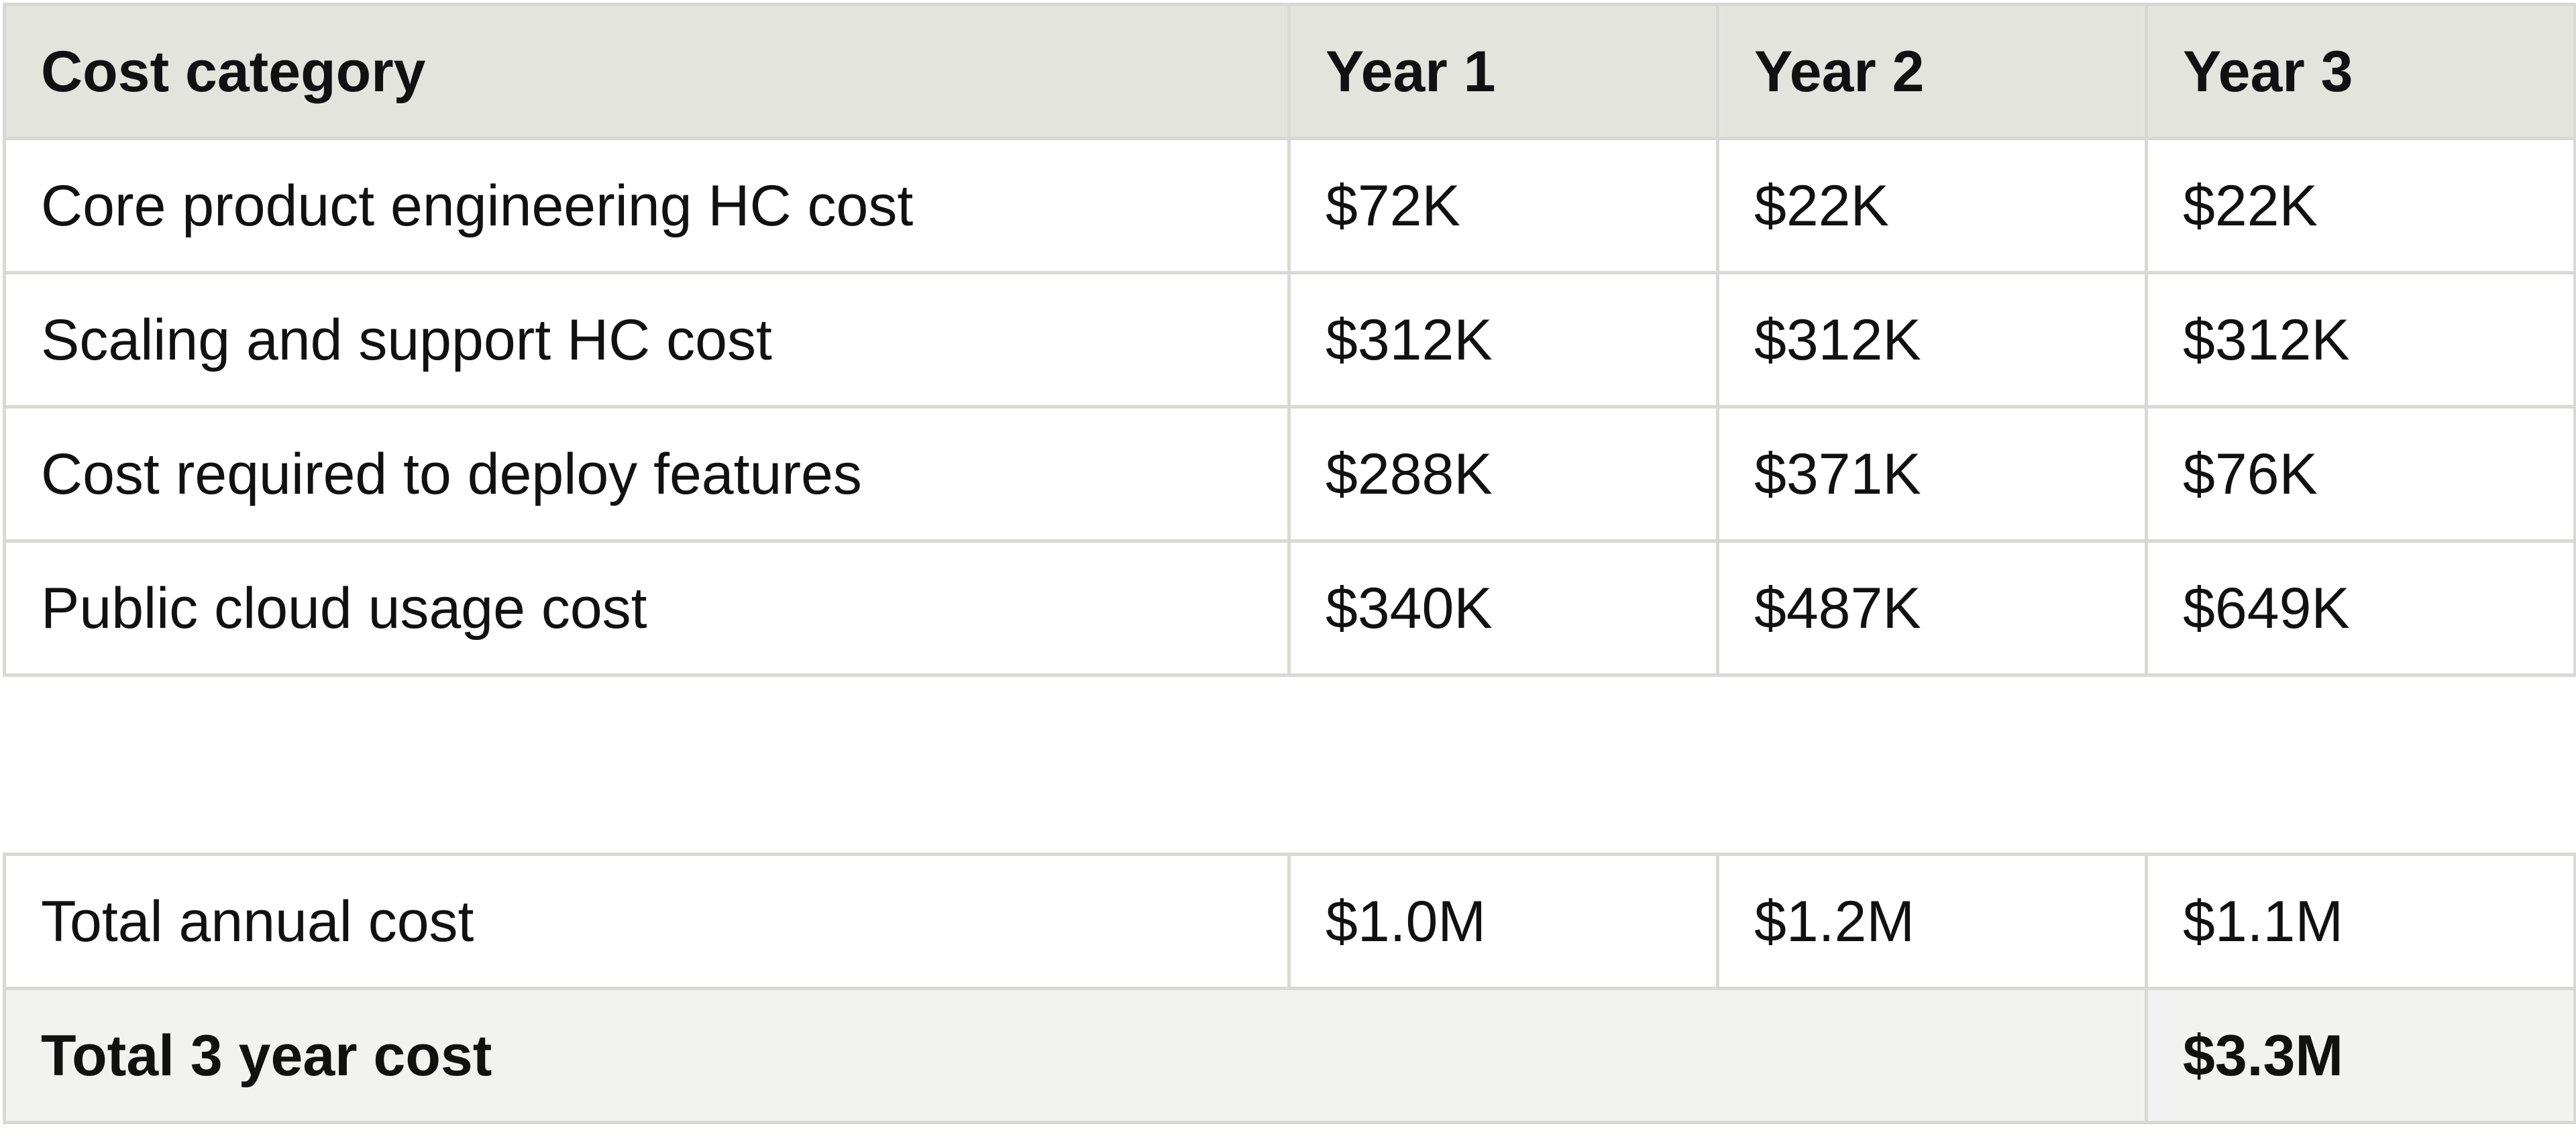 The height and width of the screenshot is (1139, 2576). I want to click on row-value-year-2: $487K, so click(1932, 608).